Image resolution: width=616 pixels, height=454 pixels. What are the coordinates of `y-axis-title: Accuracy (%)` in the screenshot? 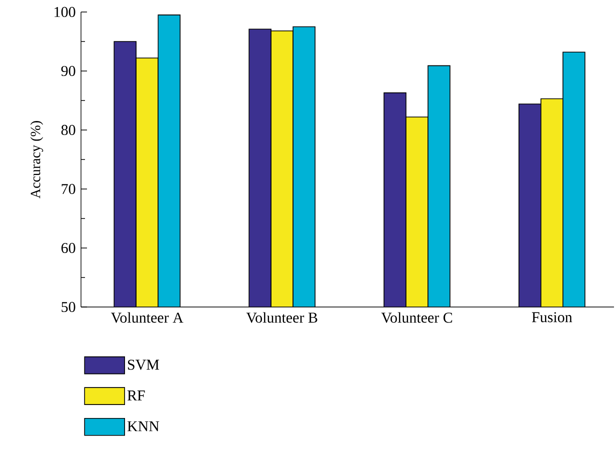 It's located at (37, 159).